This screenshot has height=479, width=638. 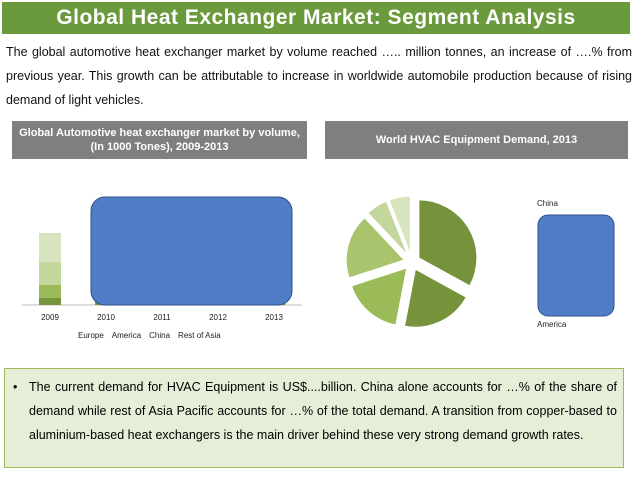 What do you see at coordinates (476, 140) in the screenshot?
I see `panel-header: World HVAC Equipment Demand, 2013` at bounding box center [476, 140].